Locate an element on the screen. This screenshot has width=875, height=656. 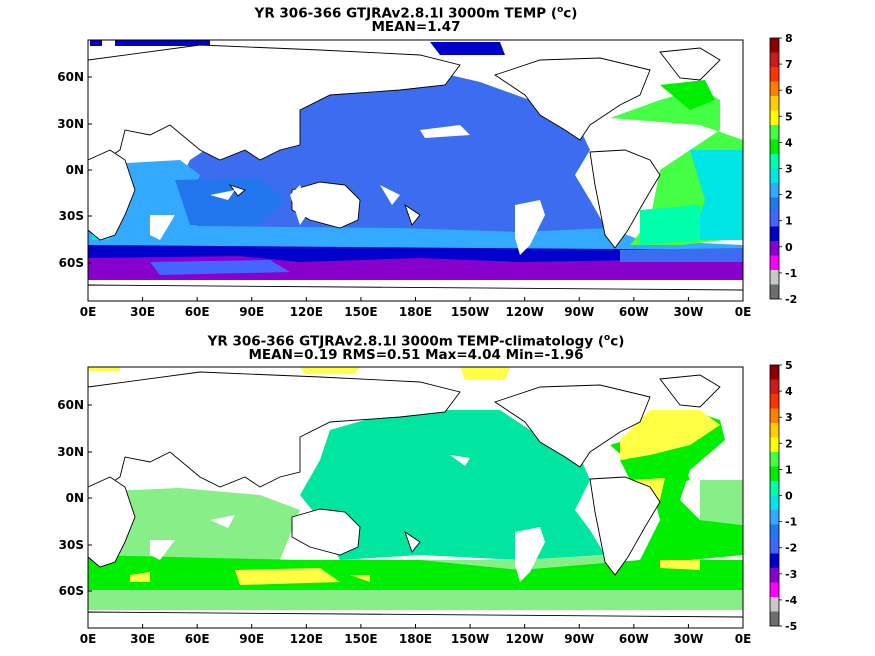
panel2-subtitle: MEAN=0.19 RMS=0.51 Max=4.04 Min=-1.96 is located at coordinates (416, 355).